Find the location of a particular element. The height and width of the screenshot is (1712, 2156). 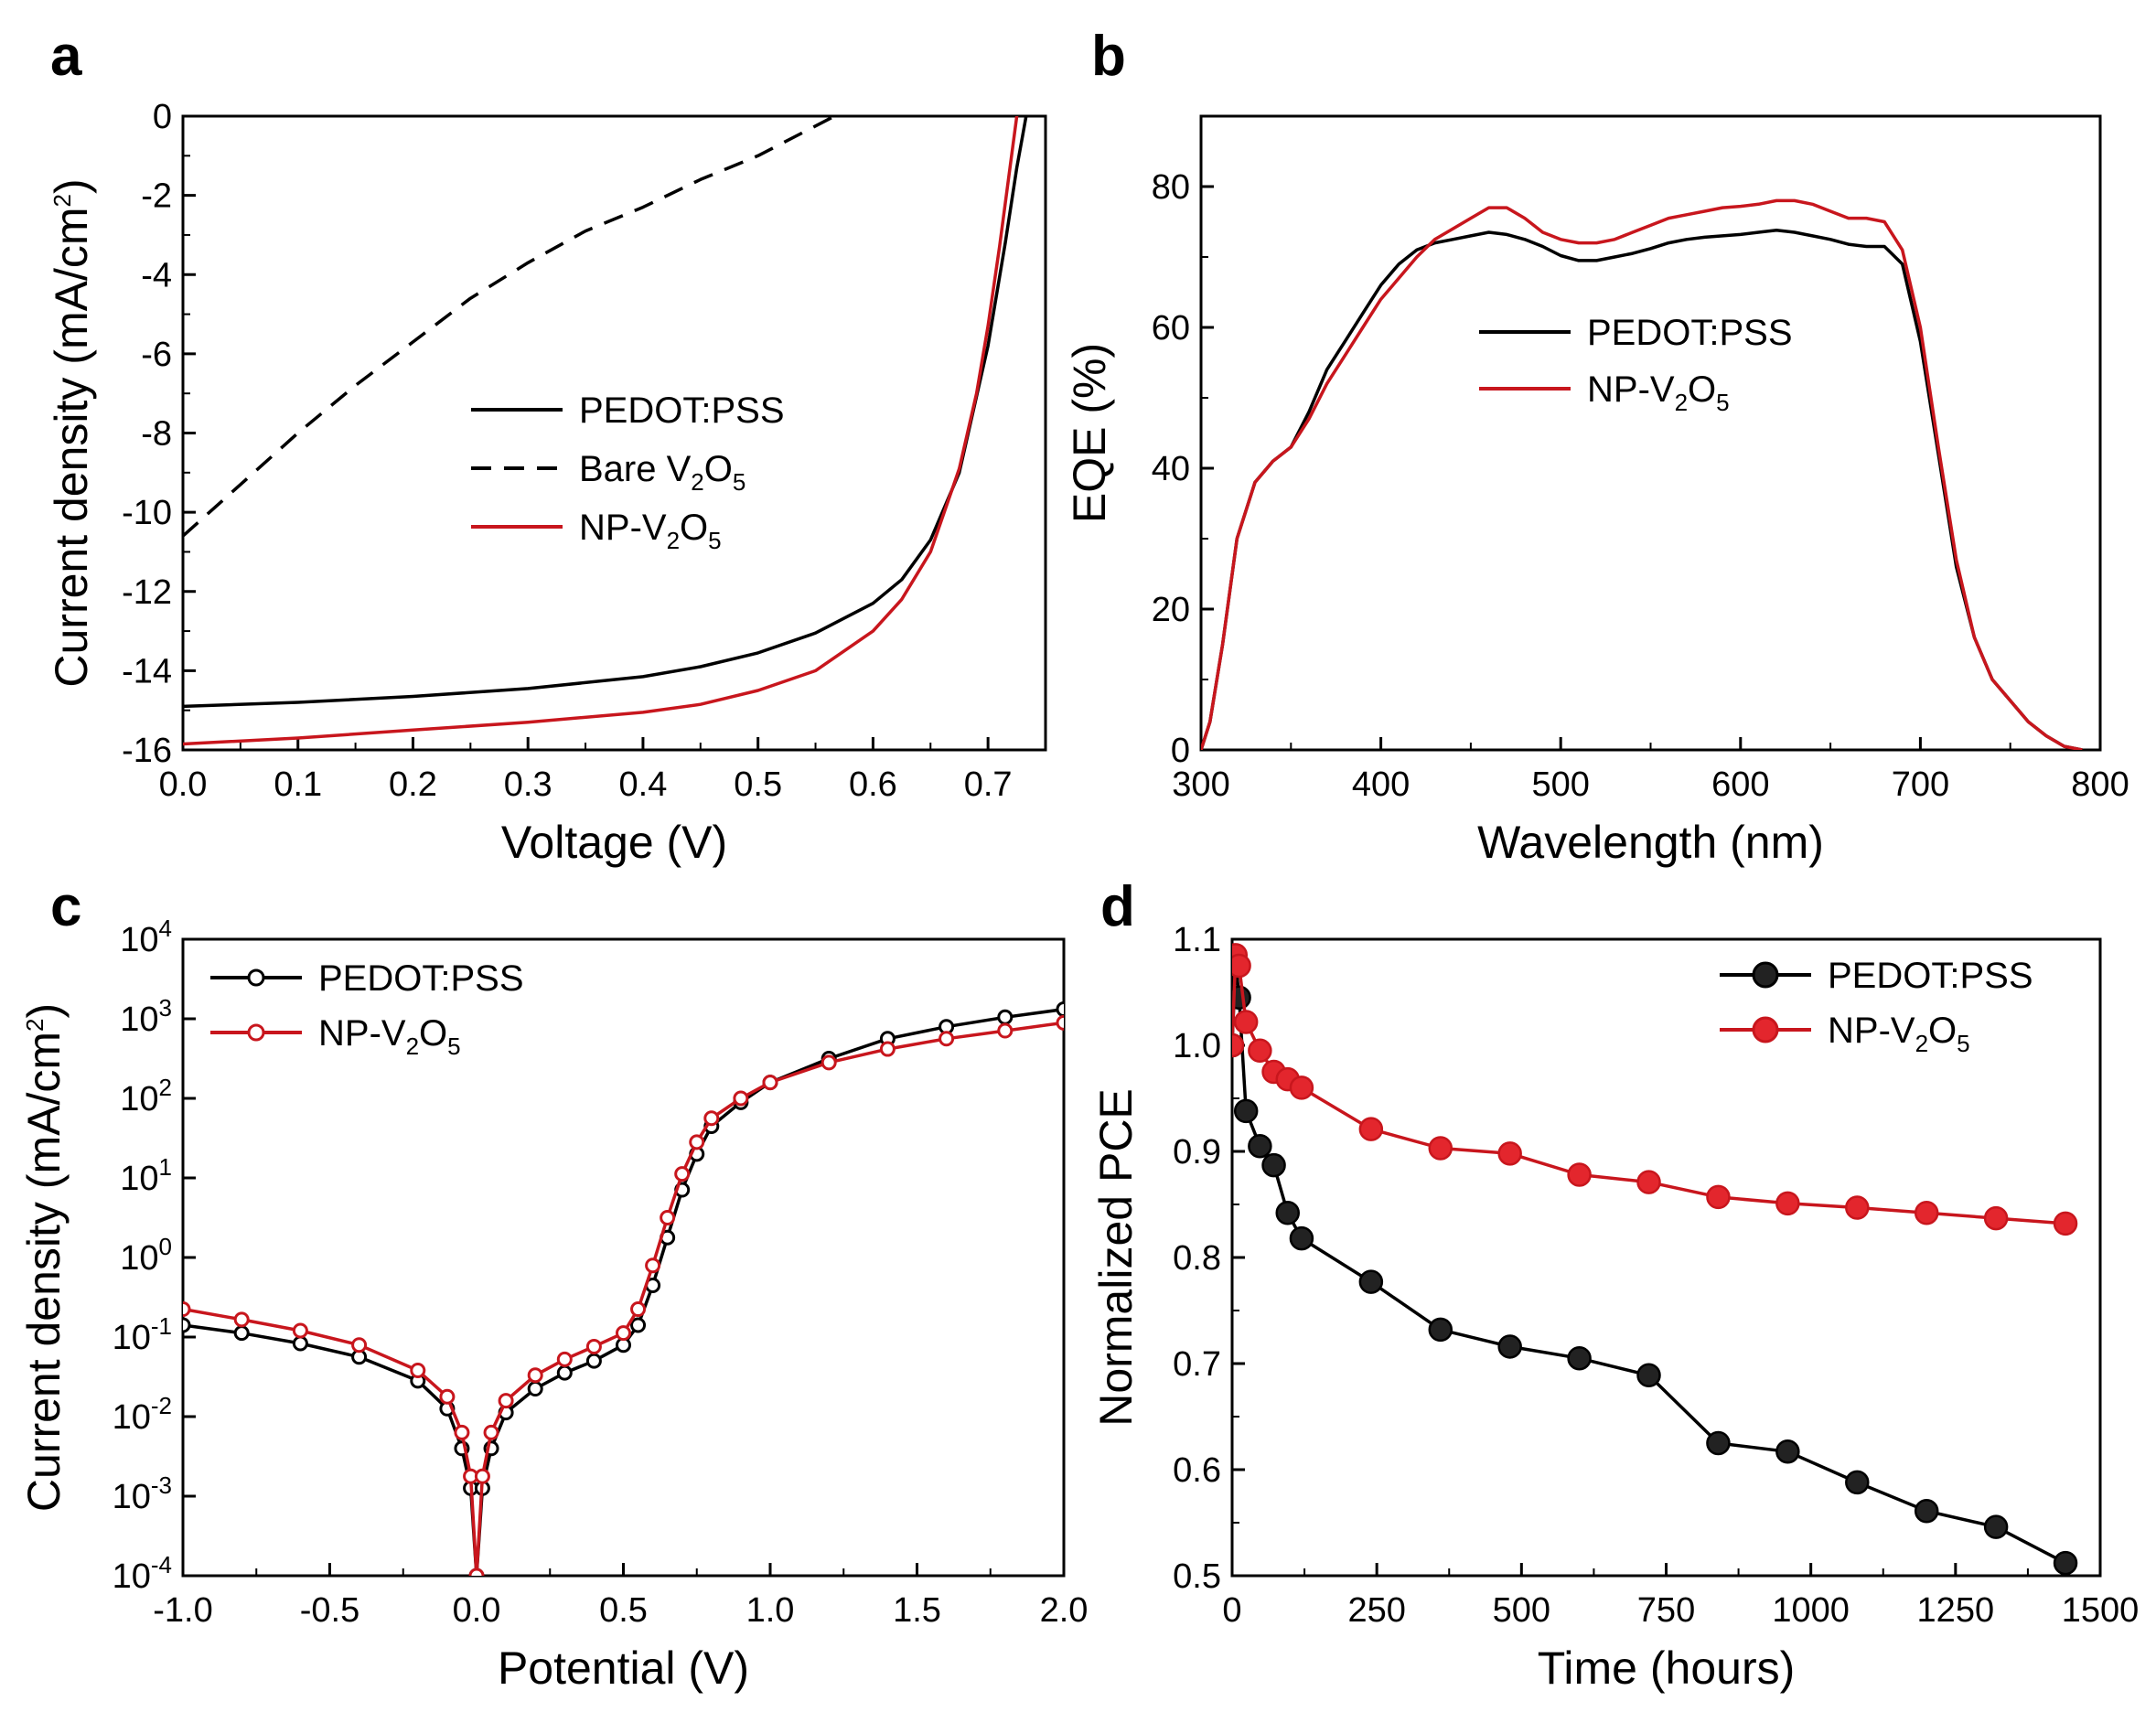

x-tick-label: 1000 is located at coordinates (1811, 1610).